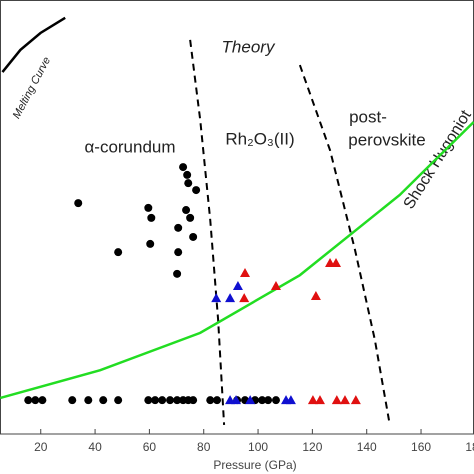 This screenshot has width=474, height=474. What do you see at coordinates (368, 116) in the screenshot?
I see `annotation: post-` at bounding box center [368, 116].